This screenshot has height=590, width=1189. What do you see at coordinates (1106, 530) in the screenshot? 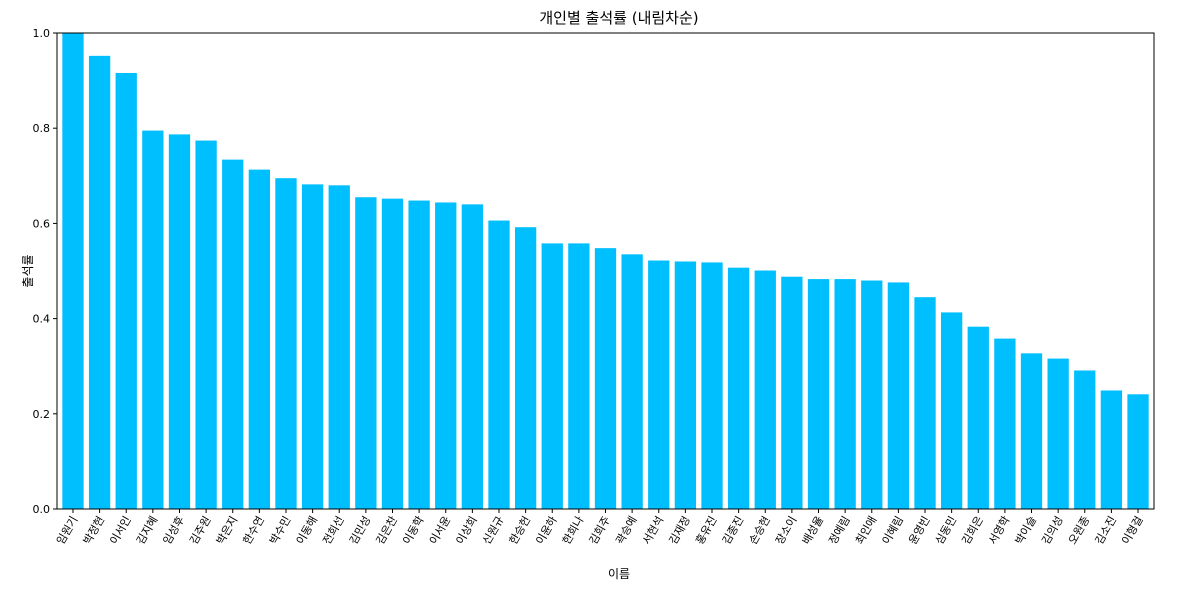
I see `x-tick-label: 김소진` at bounding box center [1106, 530].